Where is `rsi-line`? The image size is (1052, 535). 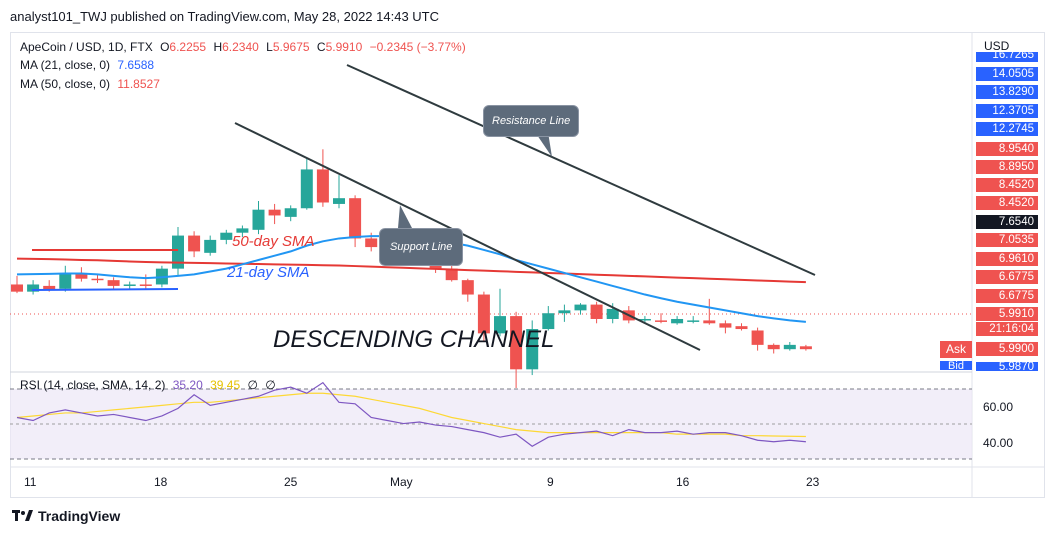 rsi-line is located at coordinates (411, 414).